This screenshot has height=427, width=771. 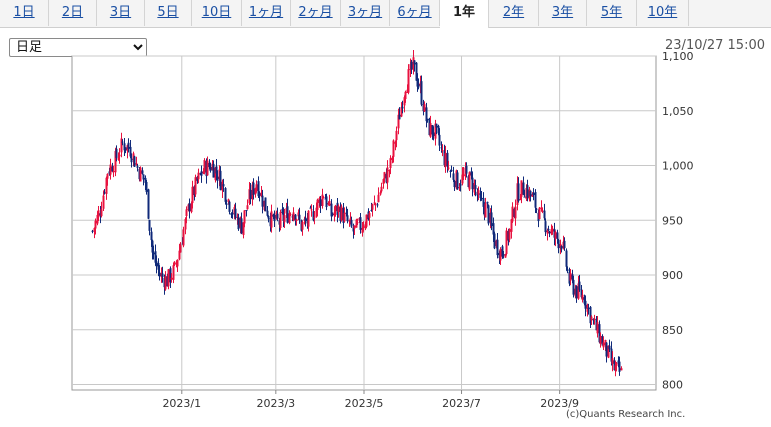 I want to click on tab-12: 5年, so click(x=612, y=13).